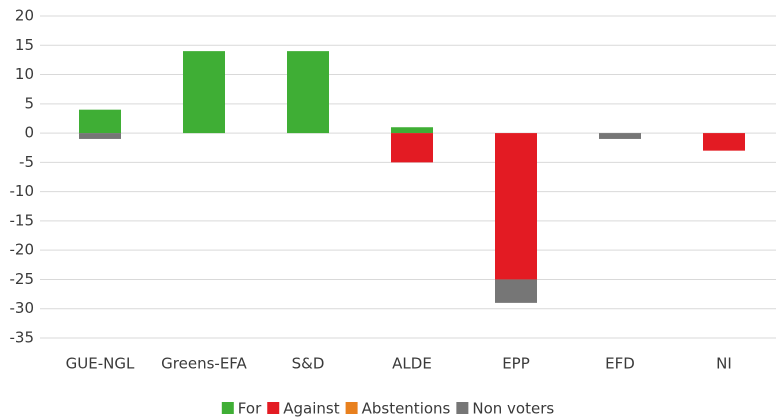  Describe the element at coordinates (204, 364) in the screenshot. I see `x-tick-label: Greens-EFA` at that location.